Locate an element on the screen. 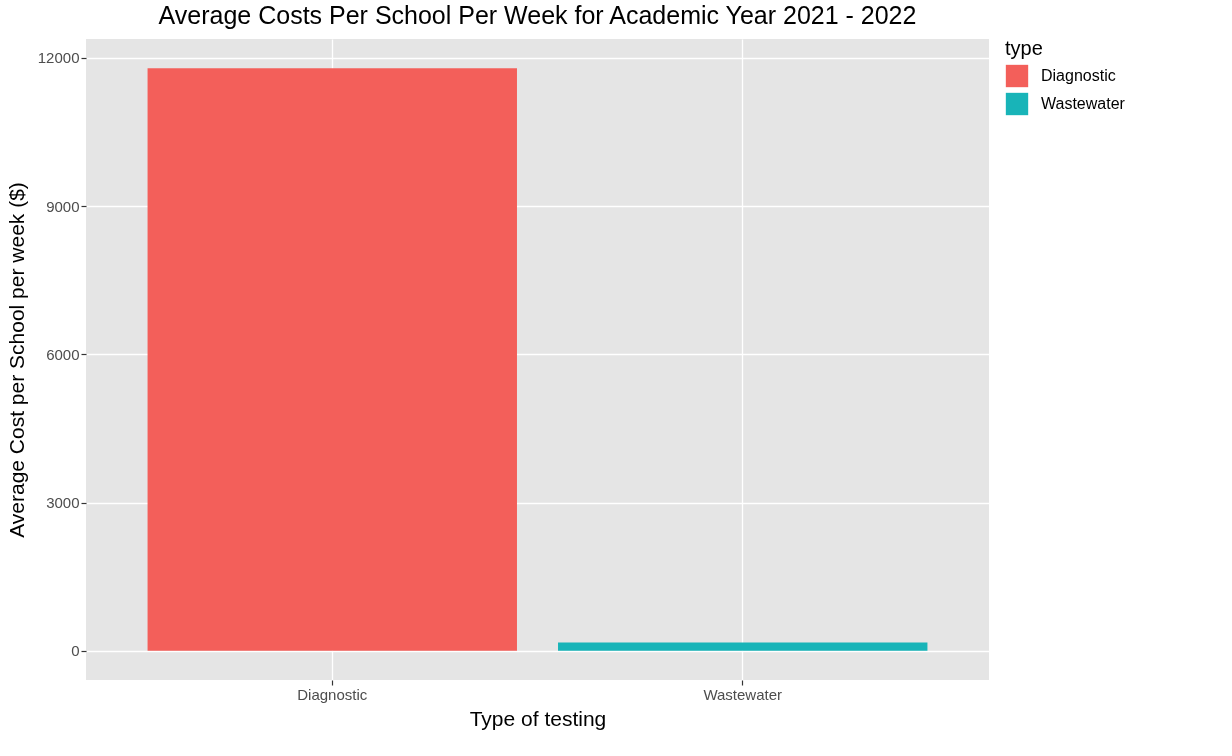  y-tick-label: 3000 is located at coordinates (63, 503).